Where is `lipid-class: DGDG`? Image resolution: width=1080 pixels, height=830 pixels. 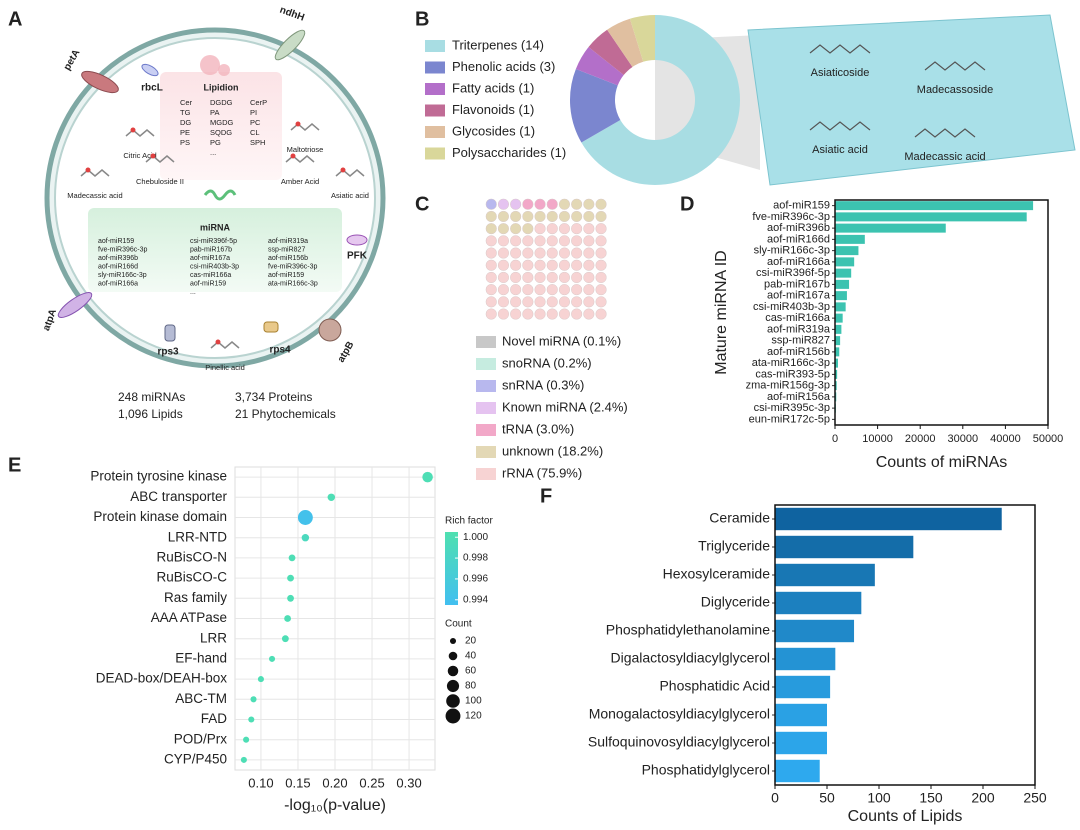
lipid-class: DGDG is located at coordinates (221, 102).